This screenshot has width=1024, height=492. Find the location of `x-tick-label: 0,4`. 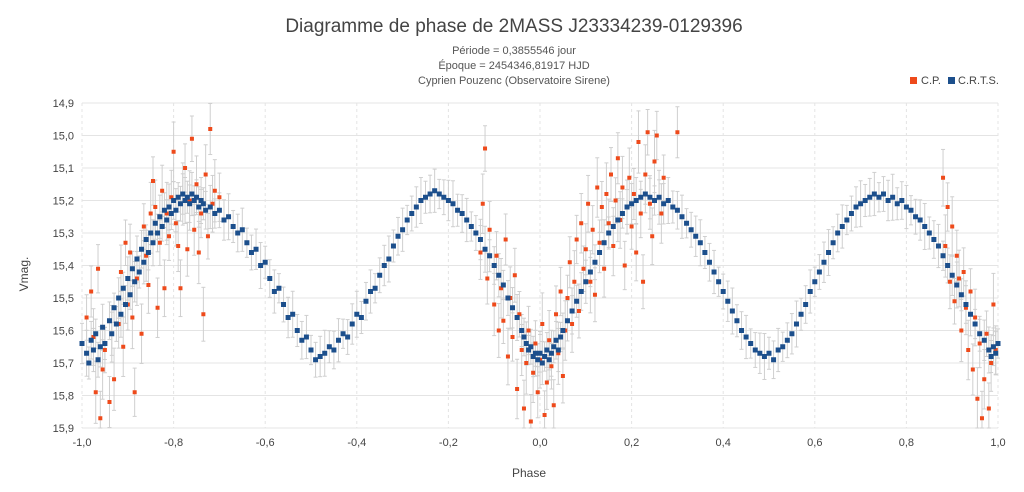

x-tick-label: 0,4 is located at coordinates (723, 443).